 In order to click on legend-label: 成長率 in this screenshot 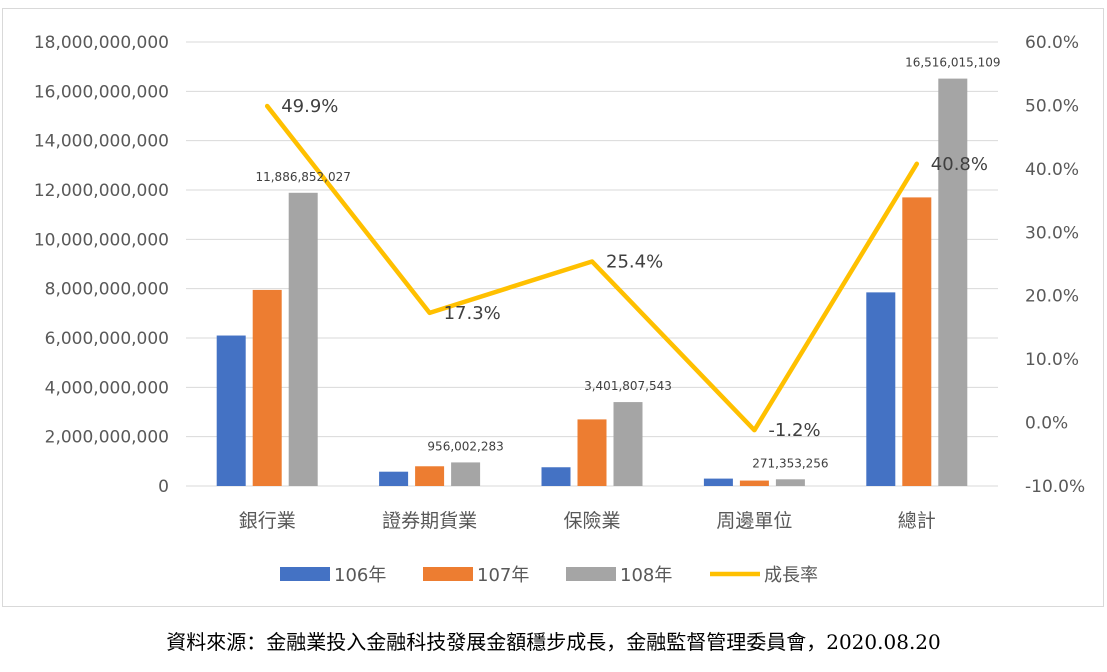, I will do `click(791, 575)`.